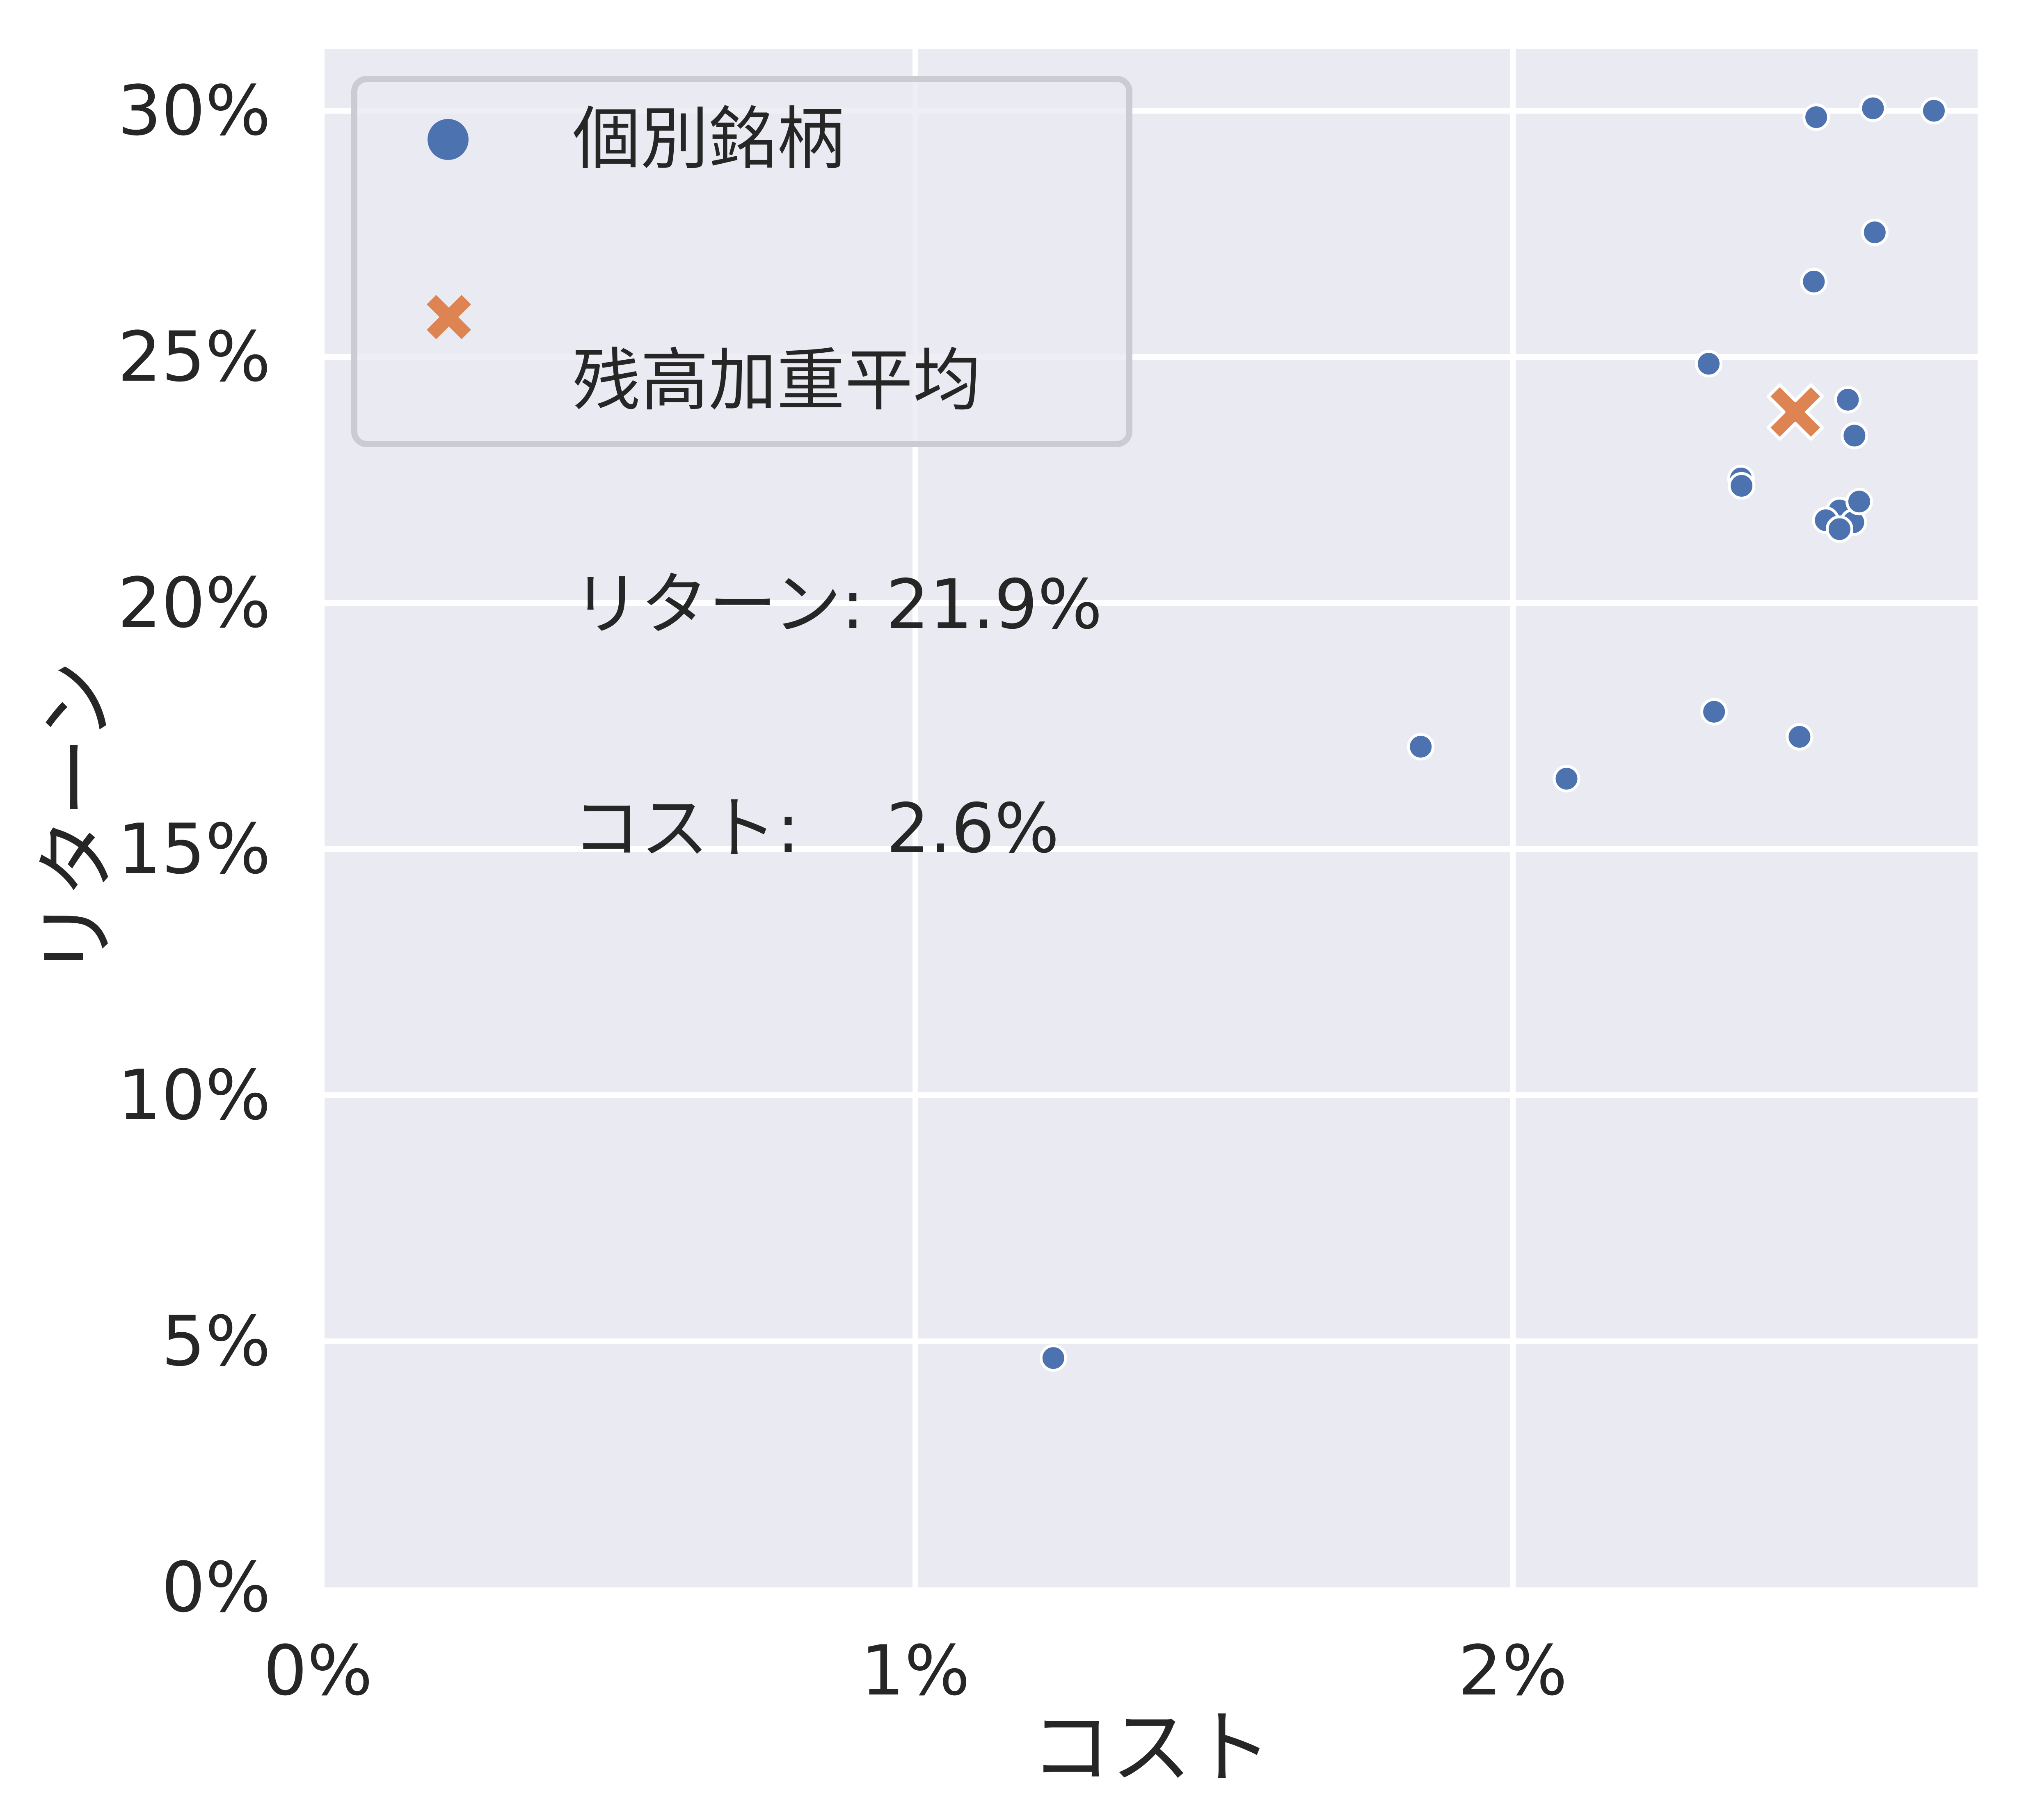  What do you see at coordinates (709, 139) in the screenshot?
I see `legend-item-individual-stocks: 個別銘柄` at bounding box center [709, 139].